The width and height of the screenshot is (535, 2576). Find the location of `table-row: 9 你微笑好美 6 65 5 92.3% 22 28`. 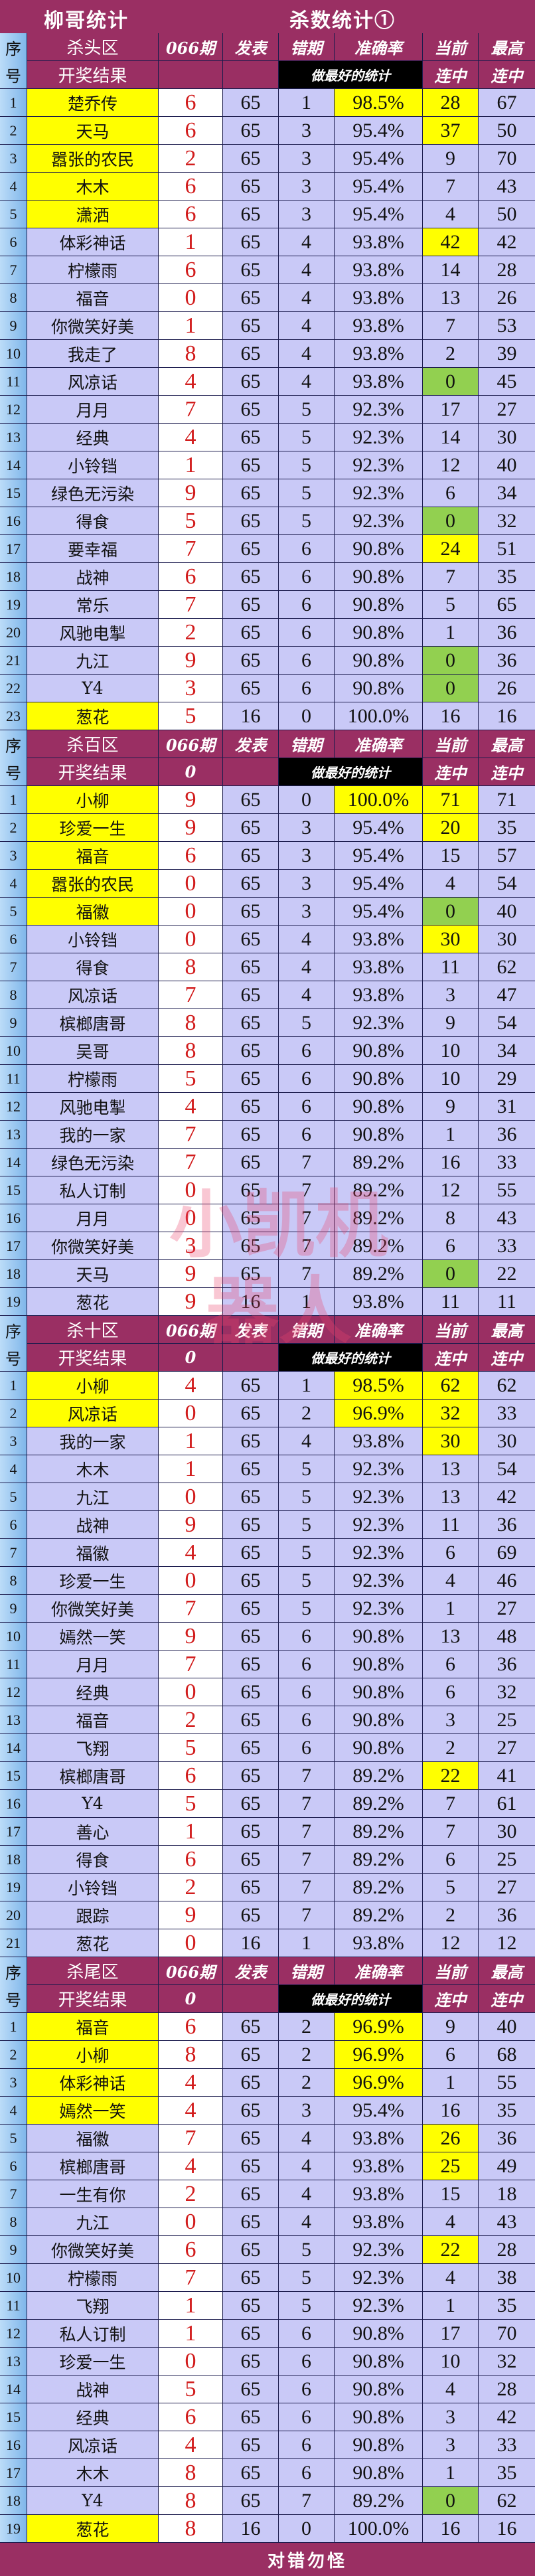

table-row: 9 你微笑好美 6 65 5 92.3% 22 28 is located at coordinates (267, 2250).